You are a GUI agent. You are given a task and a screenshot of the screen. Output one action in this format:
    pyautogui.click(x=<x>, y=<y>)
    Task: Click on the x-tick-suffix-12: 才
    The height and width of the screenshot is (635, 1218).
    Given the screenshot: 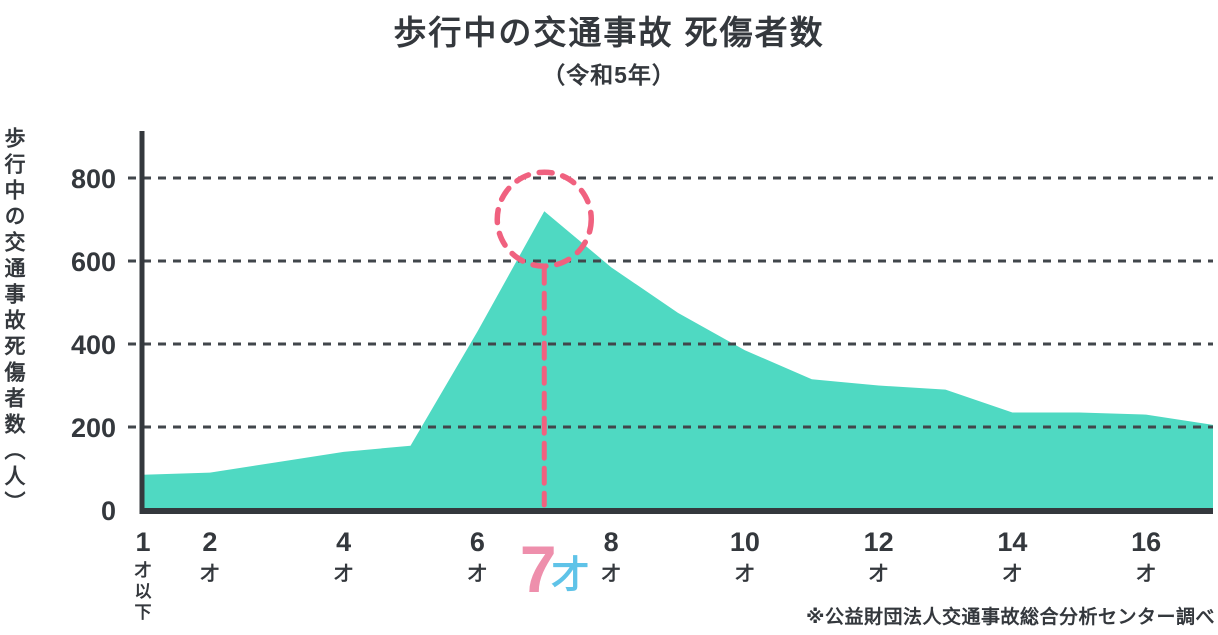 What is the action you would take?
    pyautogui.click(x=878, y=573)
    